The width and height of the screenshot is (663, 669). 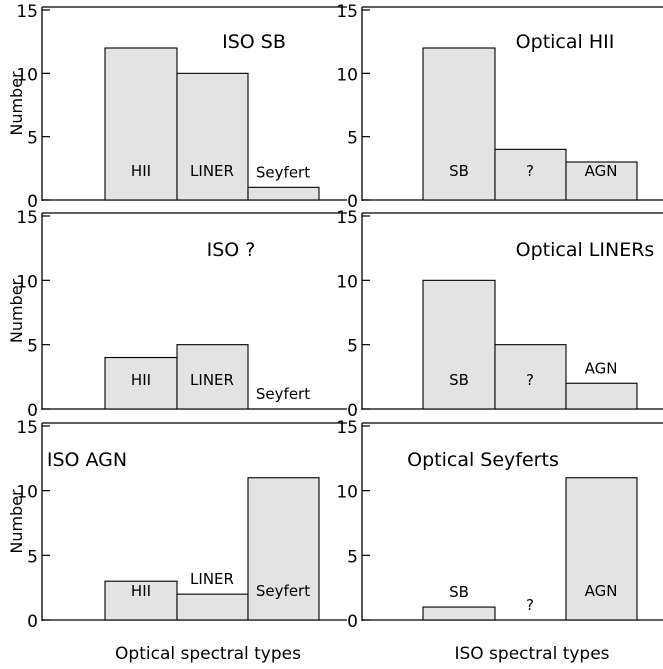 I want to click on panel-title: Optical Seyferts, so click(x=483, y=460).